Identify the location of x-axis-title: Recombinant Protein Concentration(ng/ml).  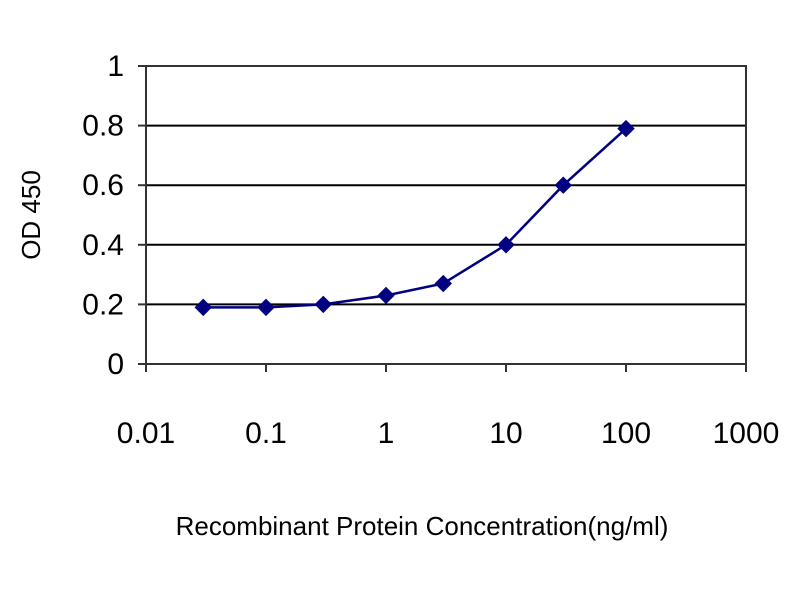
(422, 526).